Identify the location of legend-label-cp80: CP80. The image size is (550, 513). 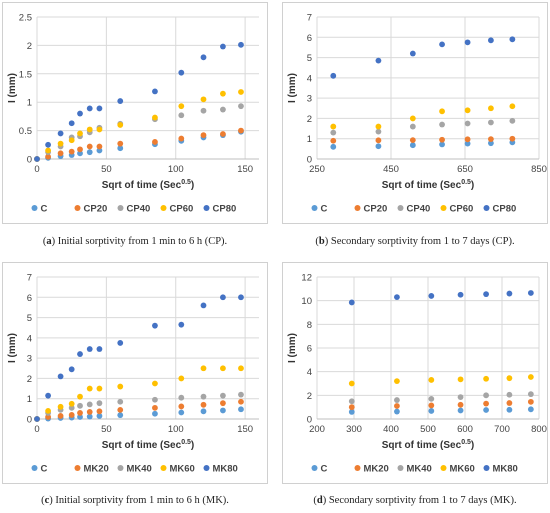
(225, 209).